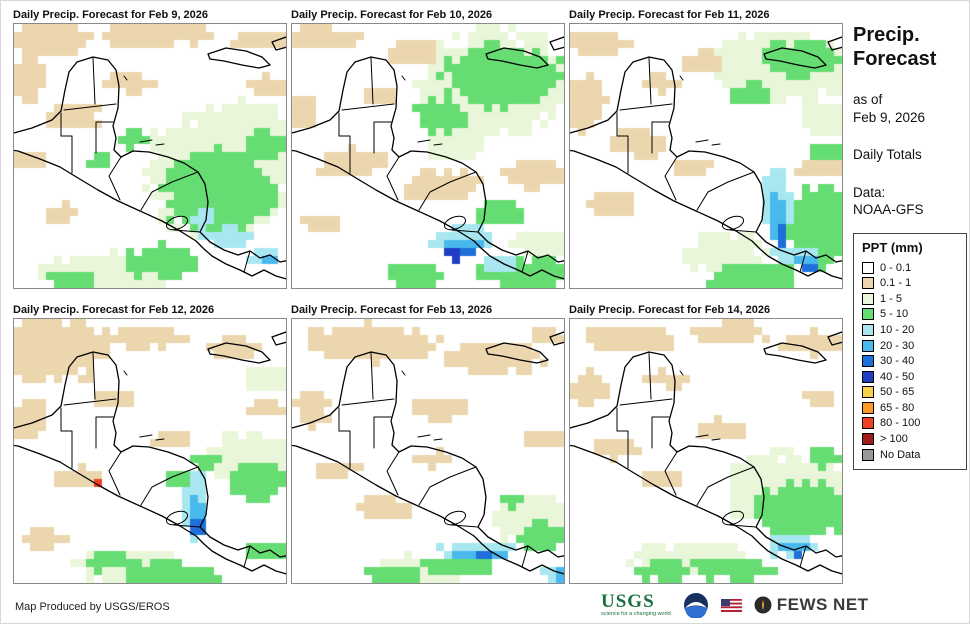 The image size is (970, 624). I want to click on forecast-panel: Daily Precip. Forecast for Feb 11, 2026, so click(706, 148).